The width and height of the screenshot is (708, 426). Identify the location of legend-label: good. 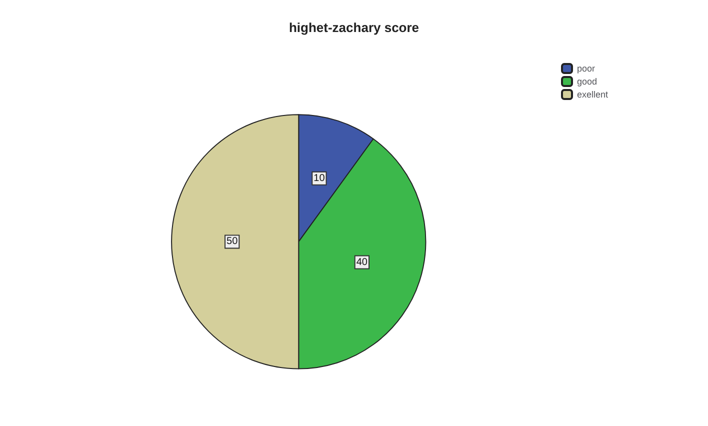
(587, 81).